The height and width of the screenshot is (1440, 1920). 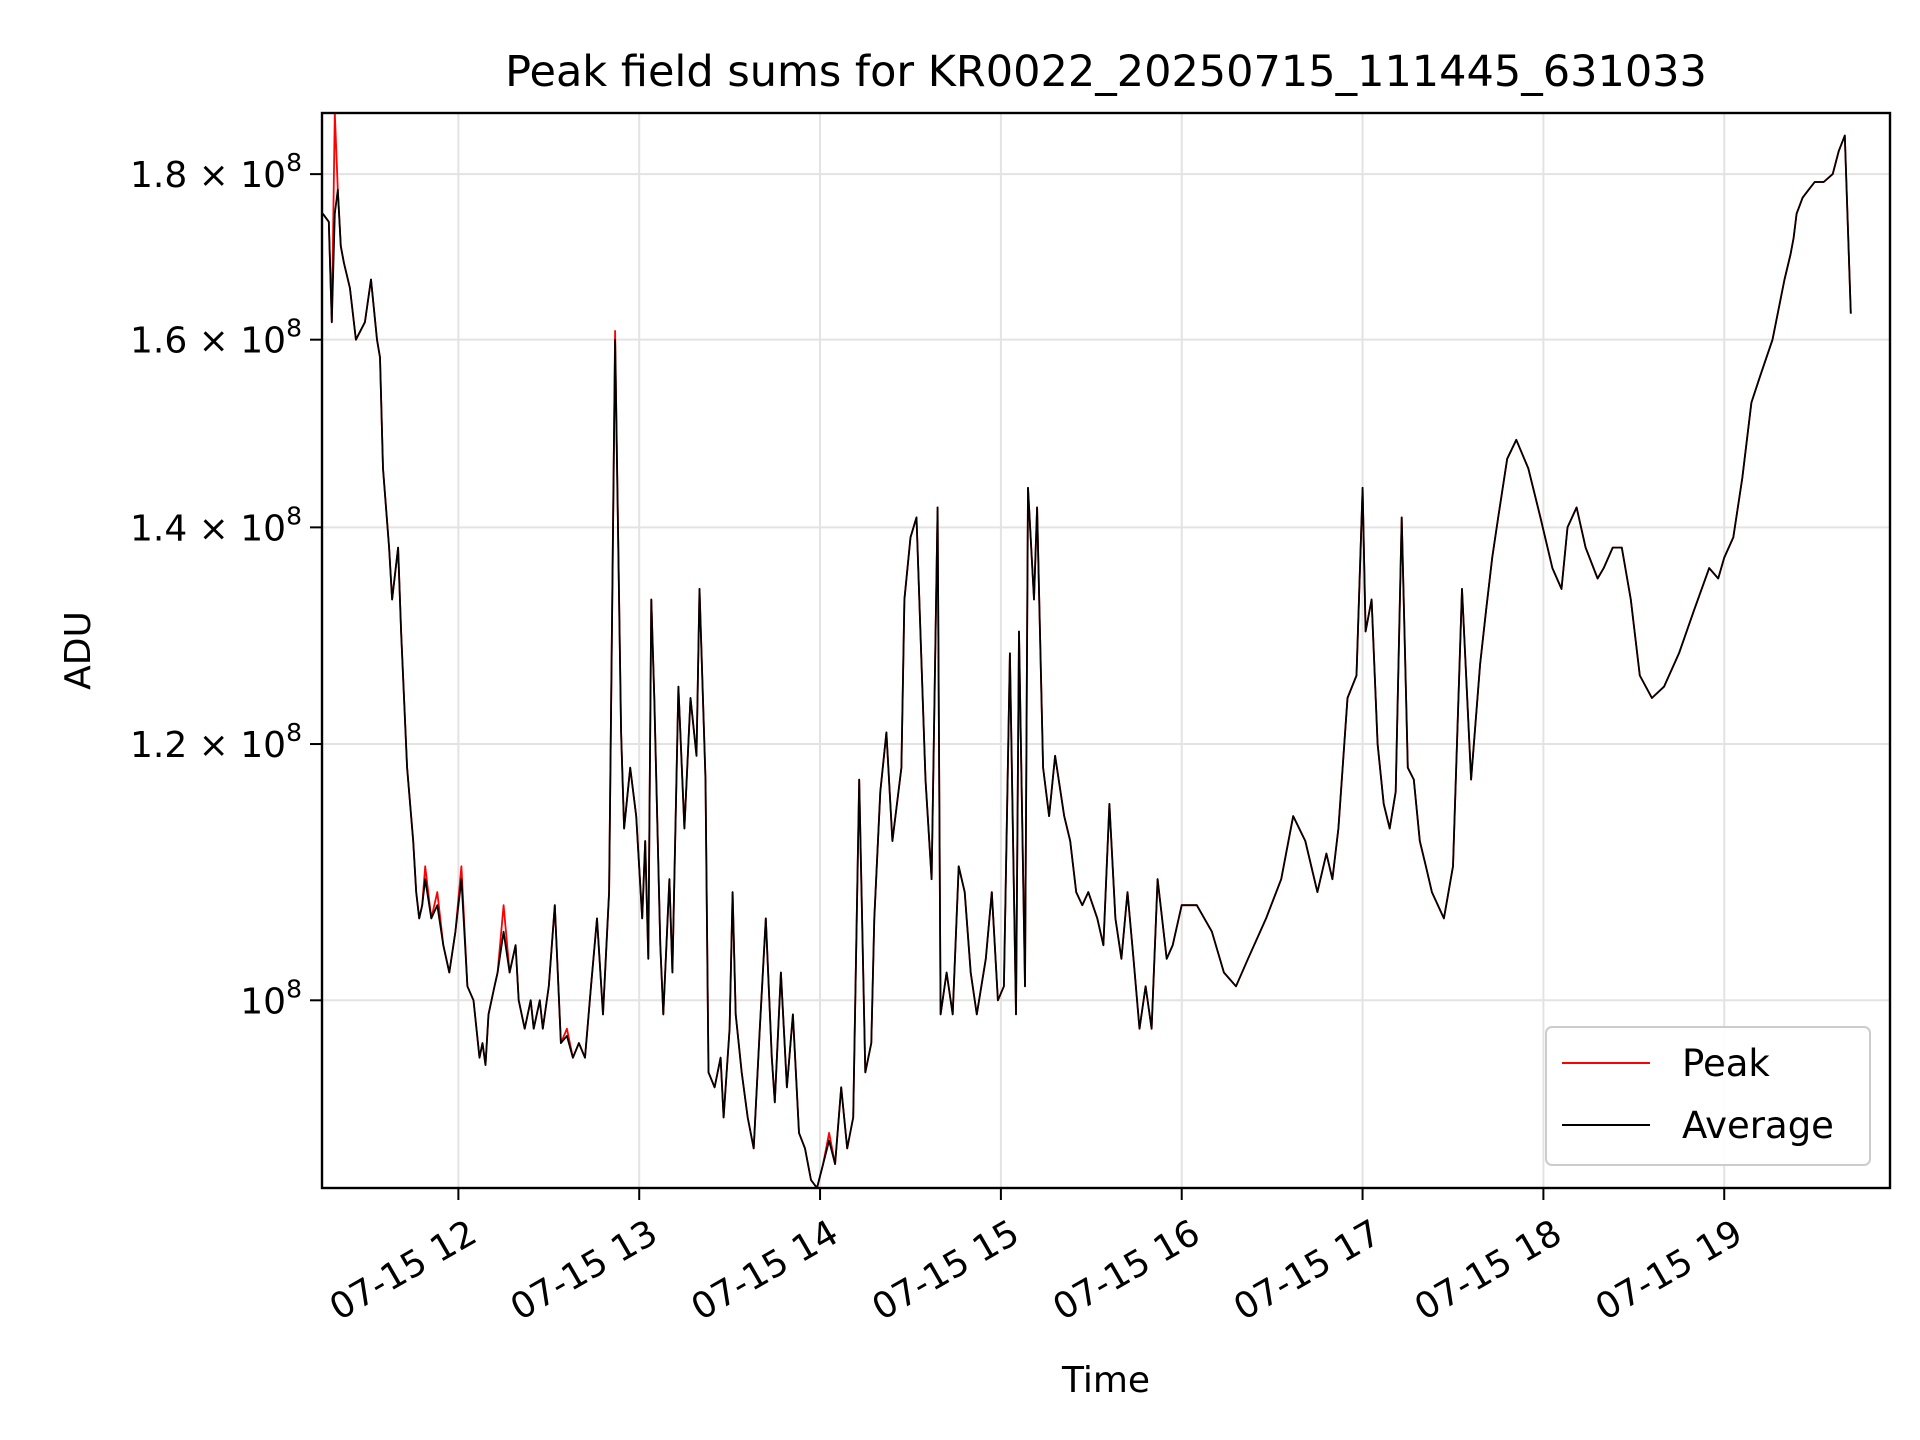 I want to click on y-tick-label: 108, so click(x=271, y=998).